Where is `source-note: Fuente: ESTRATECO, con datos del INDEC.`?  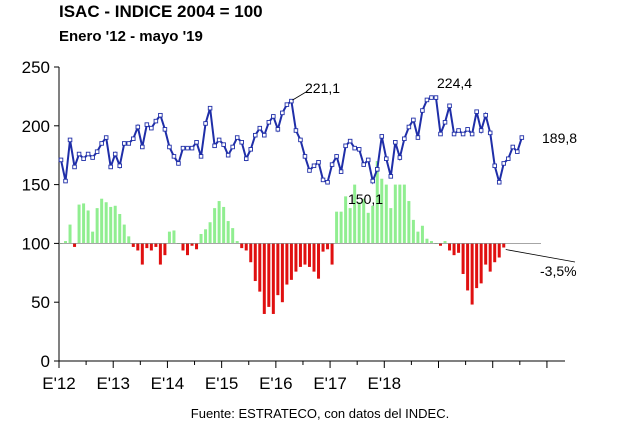
source-note: Fuente: ESTRATECO, con datos del INDEC. is located at coordinates (320, 413).